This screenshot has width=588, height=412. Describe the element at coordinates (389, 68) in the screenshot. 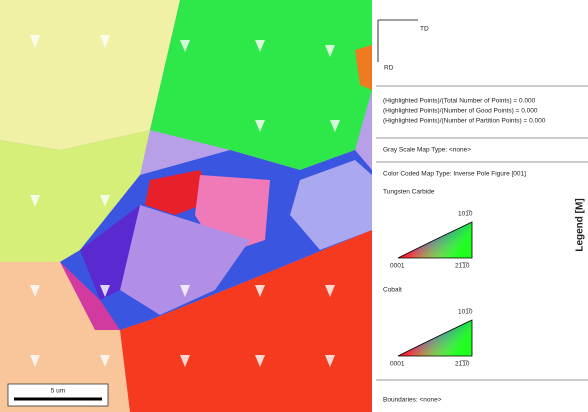

I see `axis-label: RD` at that location.